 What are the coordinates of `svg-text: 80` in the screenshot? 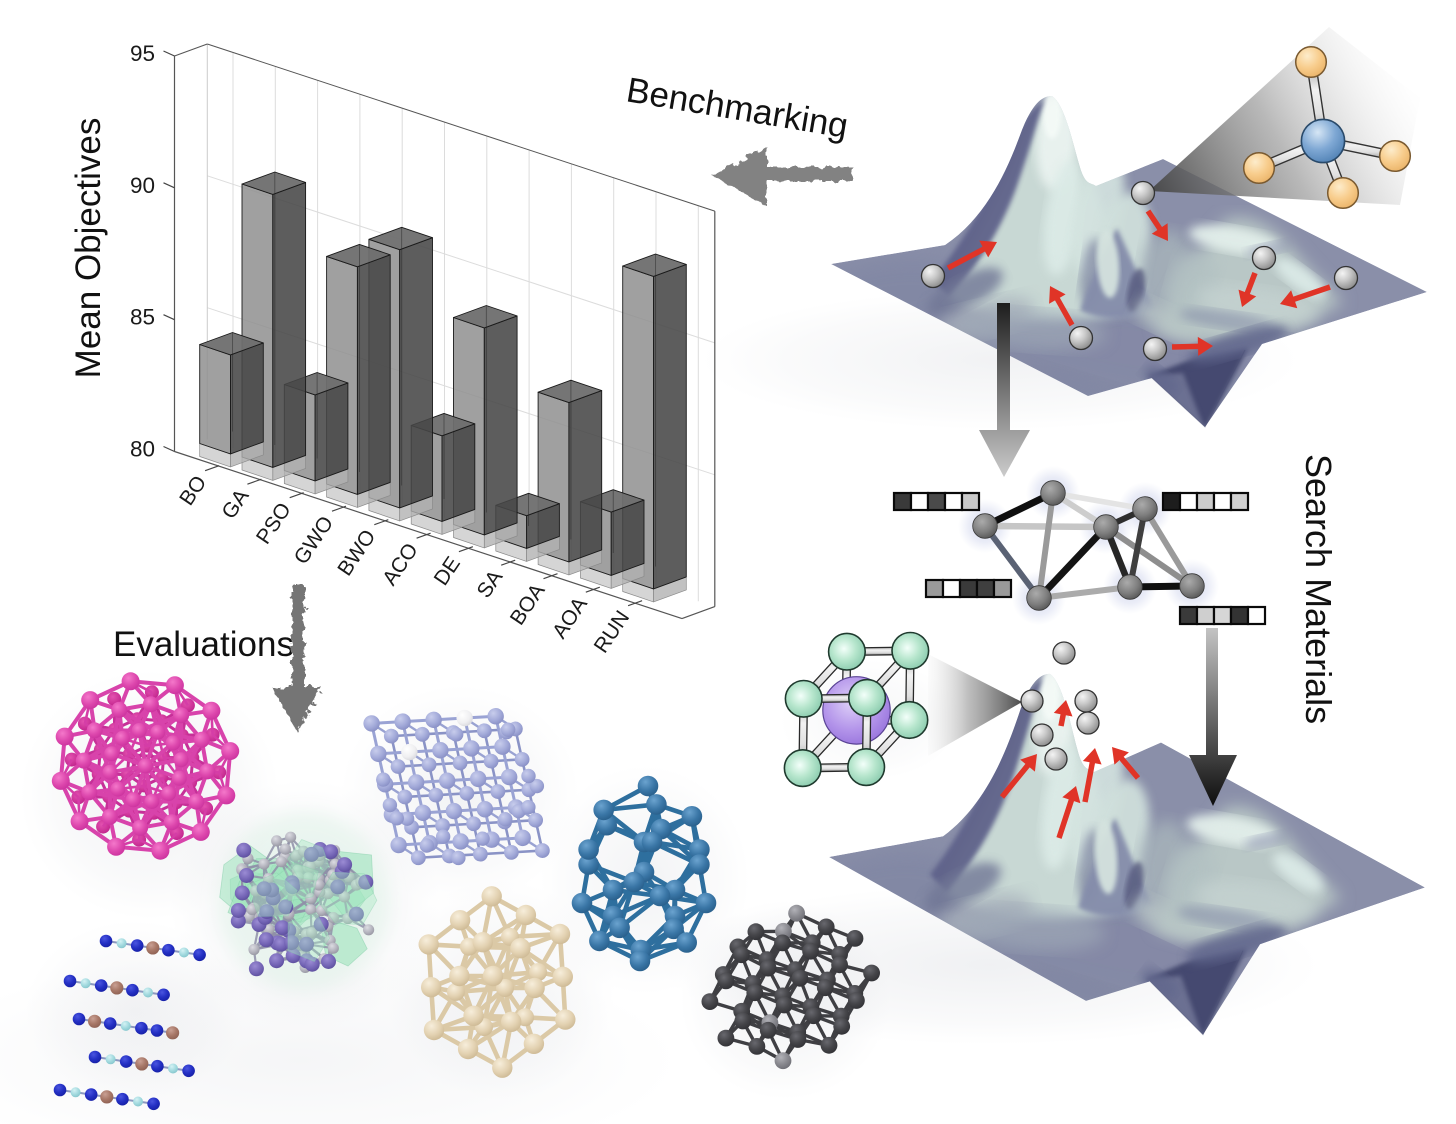 It's located at (142, 449).